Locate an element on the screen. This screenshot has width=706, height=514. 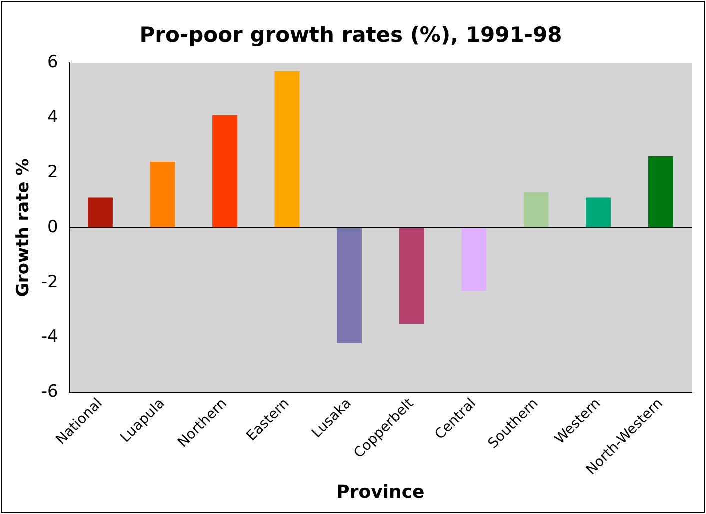
y-tick-label: 2 is located at coordinates (53, 172).